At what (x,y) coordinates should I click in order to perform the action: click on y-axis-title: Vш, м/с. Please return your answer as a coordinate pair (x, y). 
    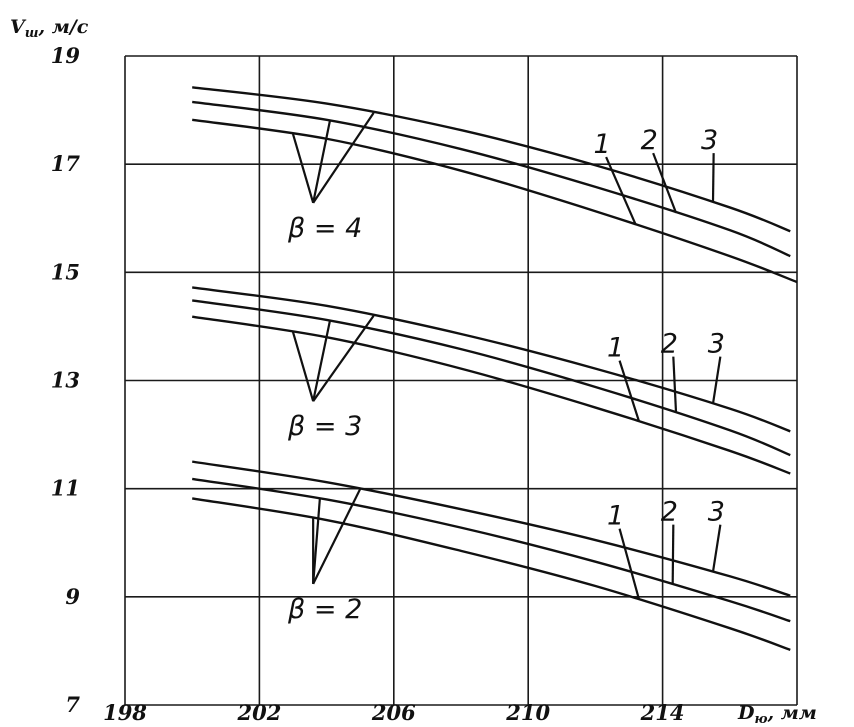
    Looking at the image, I should click on (49, 28).